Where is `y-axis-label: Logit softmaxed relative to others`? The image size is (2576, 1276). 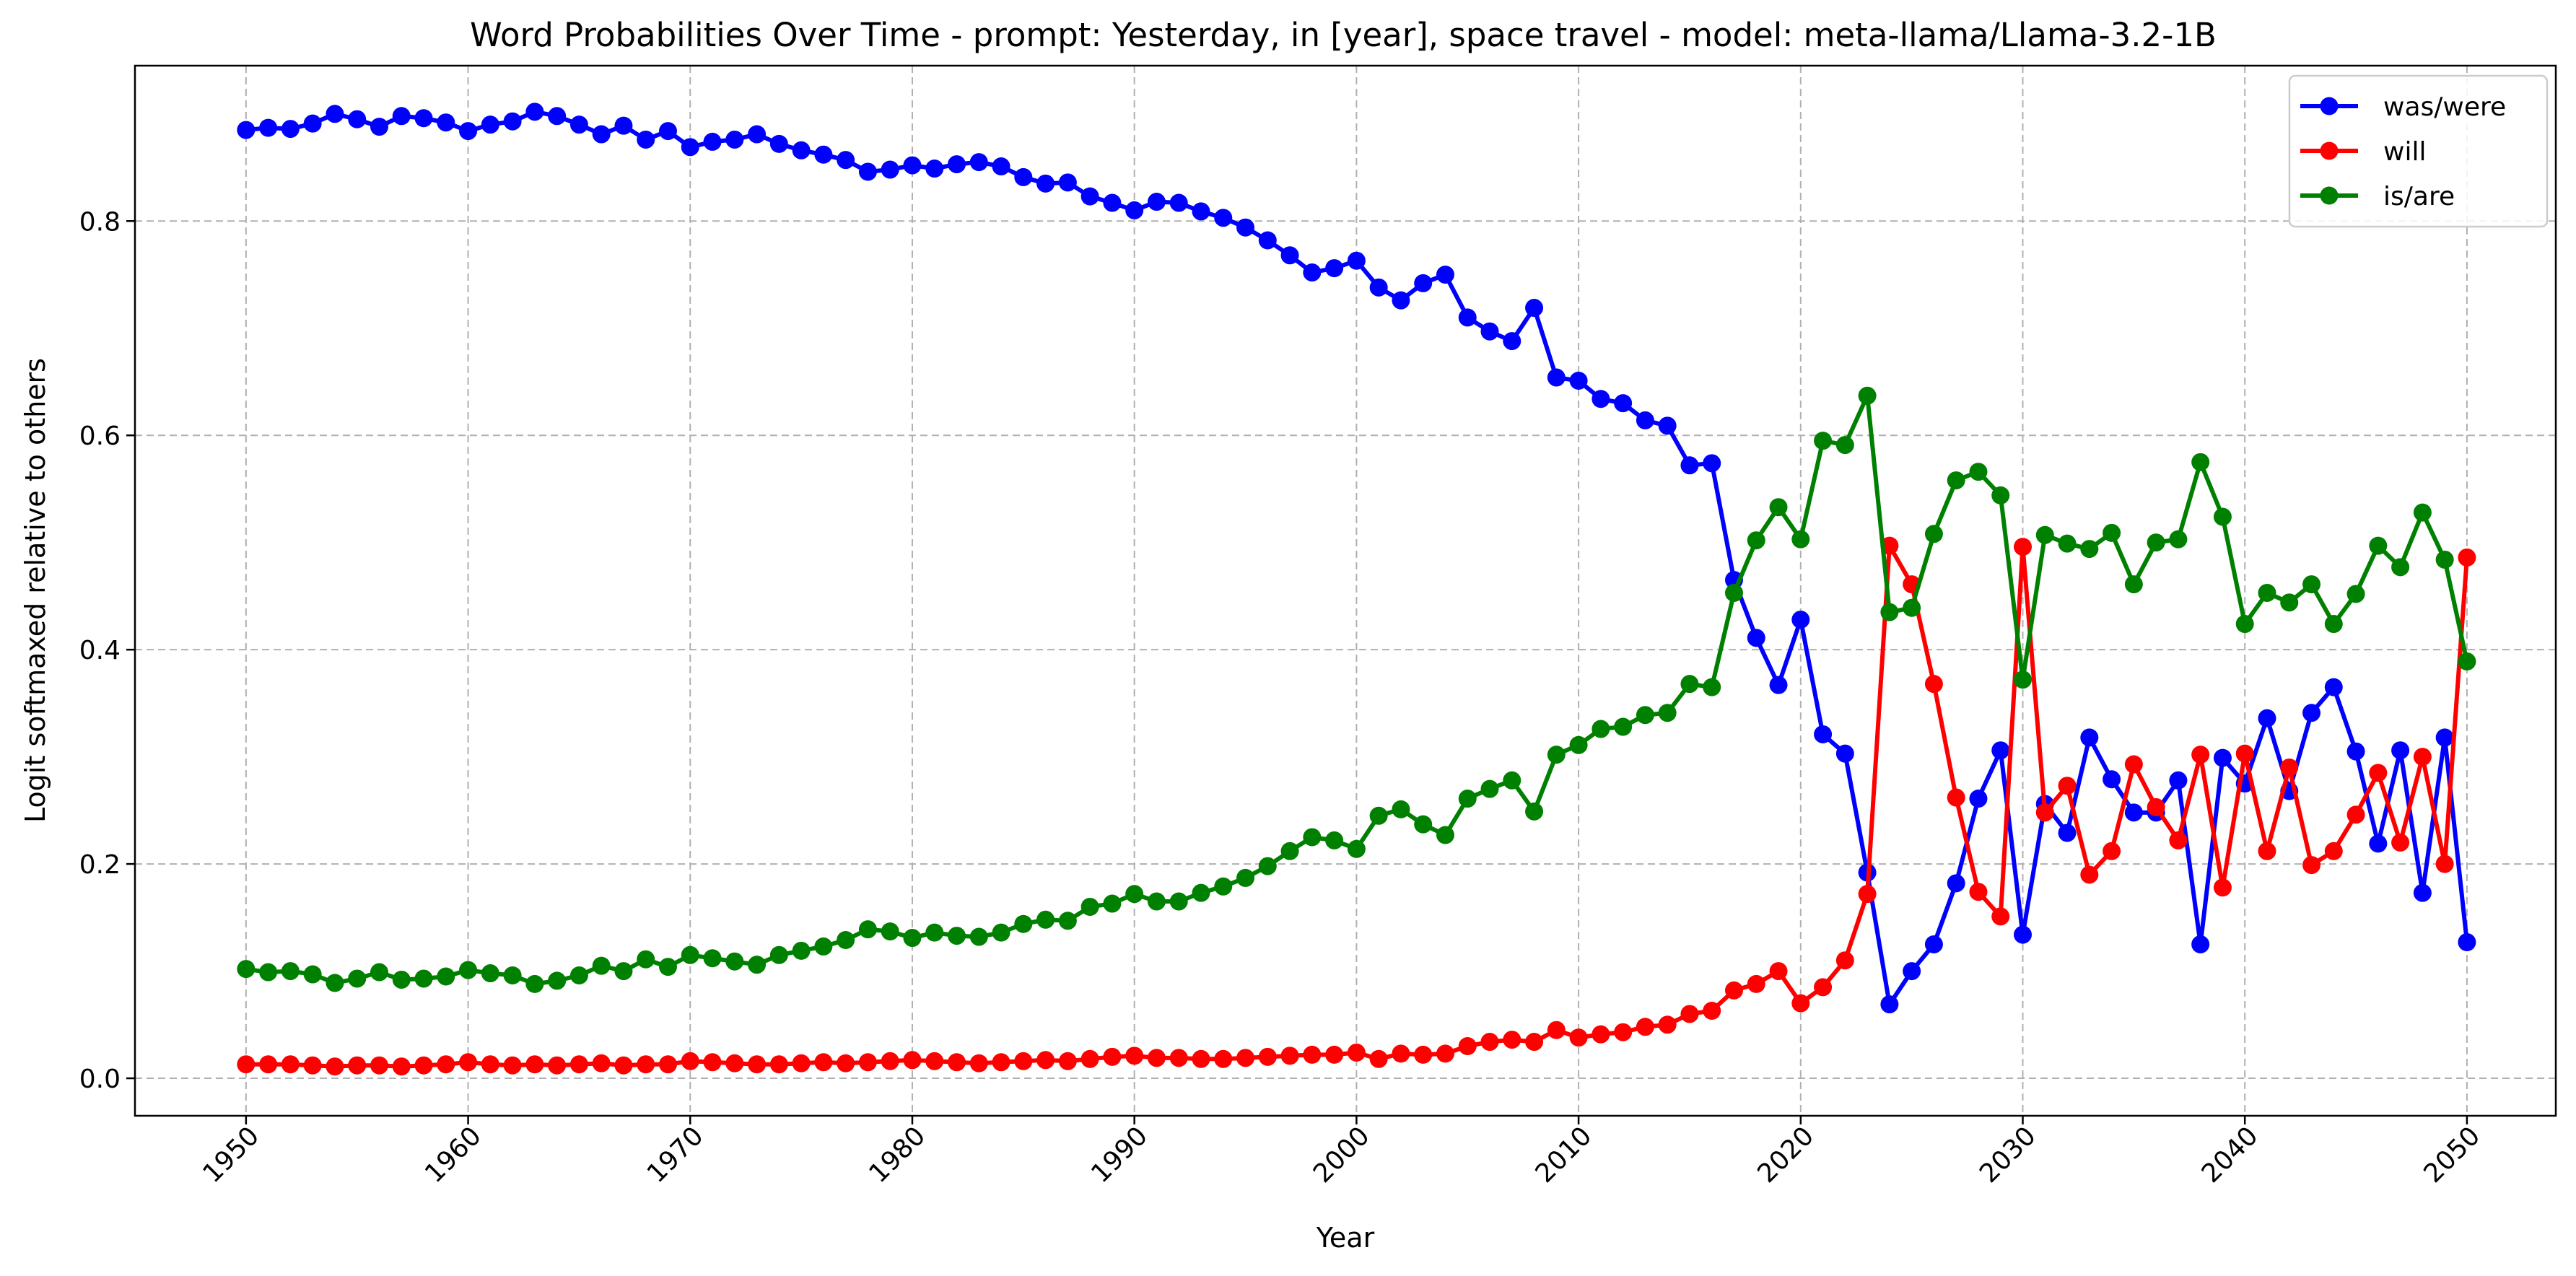 y-axis-label: Logit softmaxed relative to others is located at coordinates (35, 590).